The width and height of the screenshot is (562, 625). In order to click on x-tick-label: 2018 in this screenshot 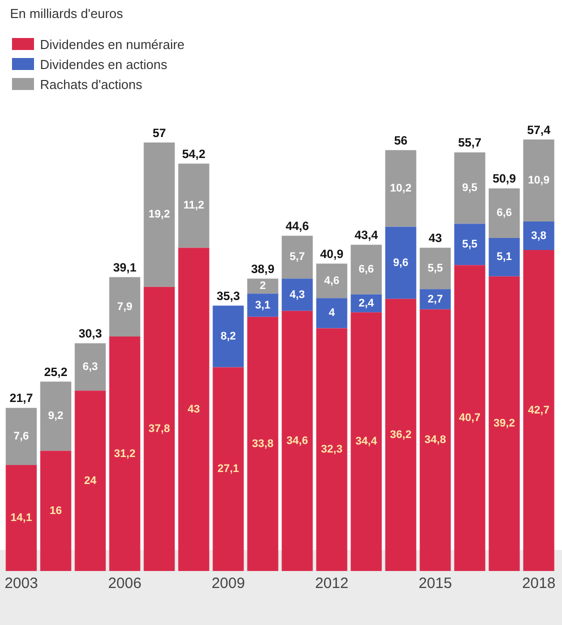, I will do `click(539, 583)`.